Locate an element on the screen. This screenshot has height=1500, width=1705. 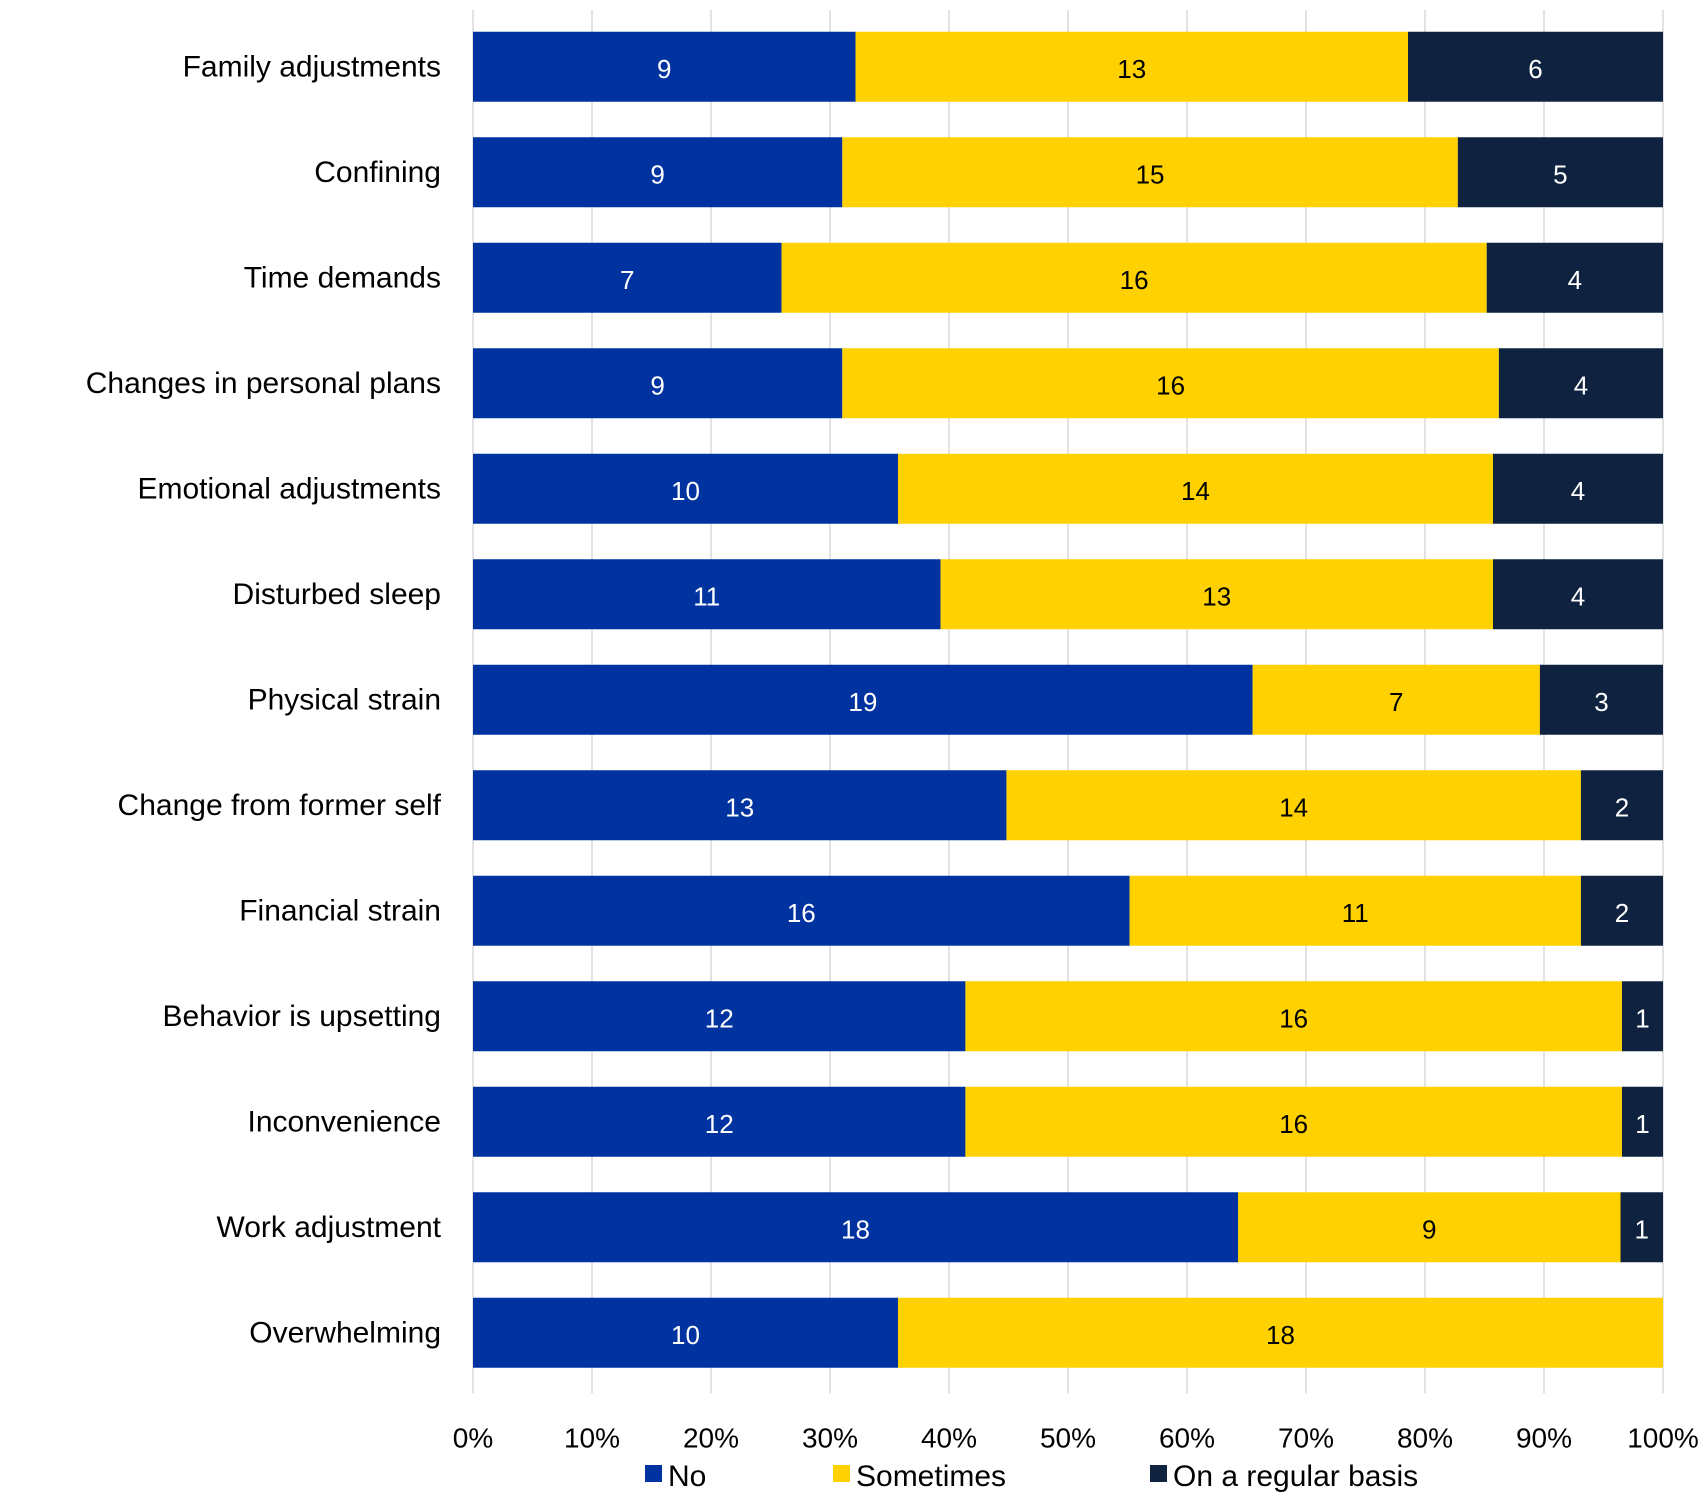
legend-swatch-no is located at coordinates (653, 1473).